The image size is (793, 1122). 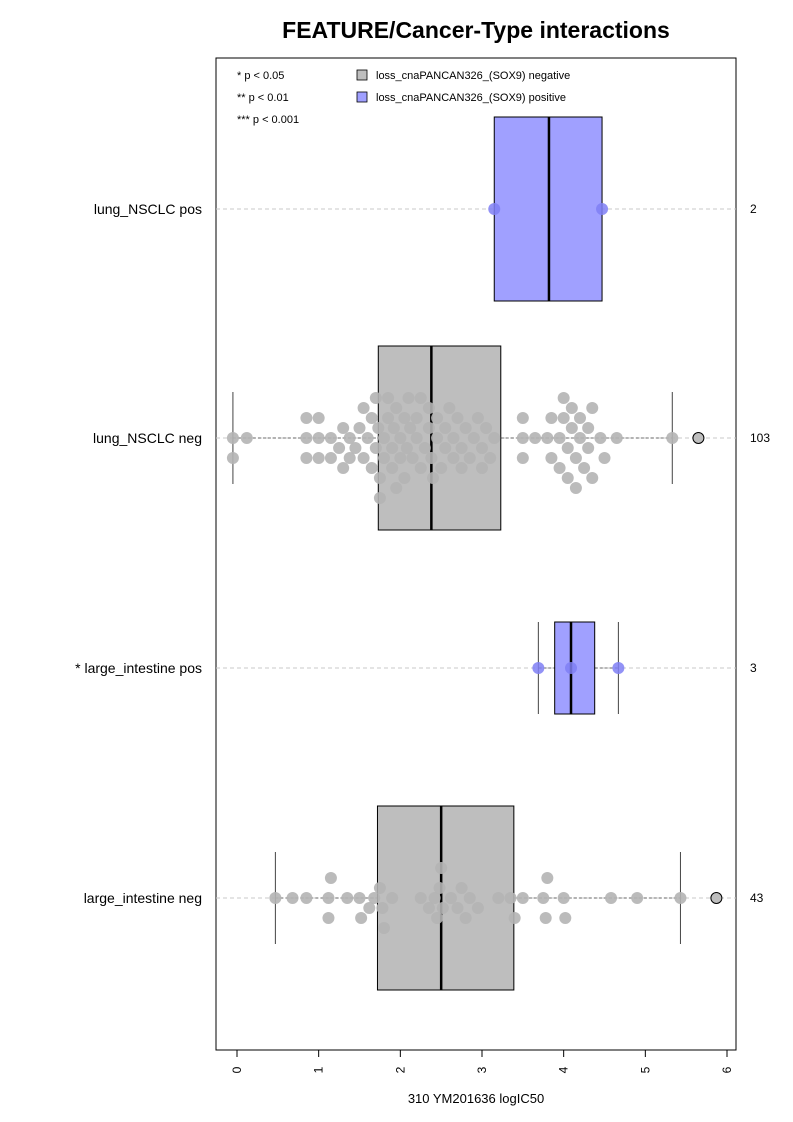 I want to click on legend-swatch-positive, so click(x=362, y=97).